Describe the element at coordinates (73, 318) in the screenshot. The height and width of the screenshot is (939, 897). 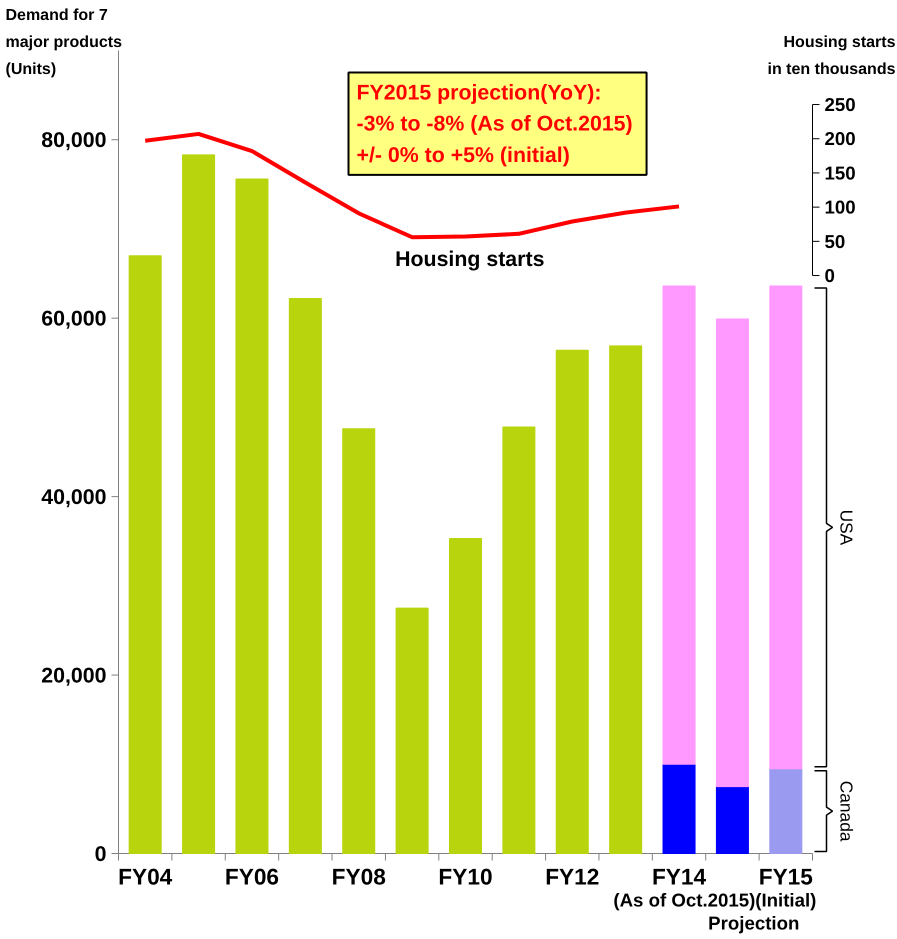
I see `y-tick-label: 60,000` at that location.